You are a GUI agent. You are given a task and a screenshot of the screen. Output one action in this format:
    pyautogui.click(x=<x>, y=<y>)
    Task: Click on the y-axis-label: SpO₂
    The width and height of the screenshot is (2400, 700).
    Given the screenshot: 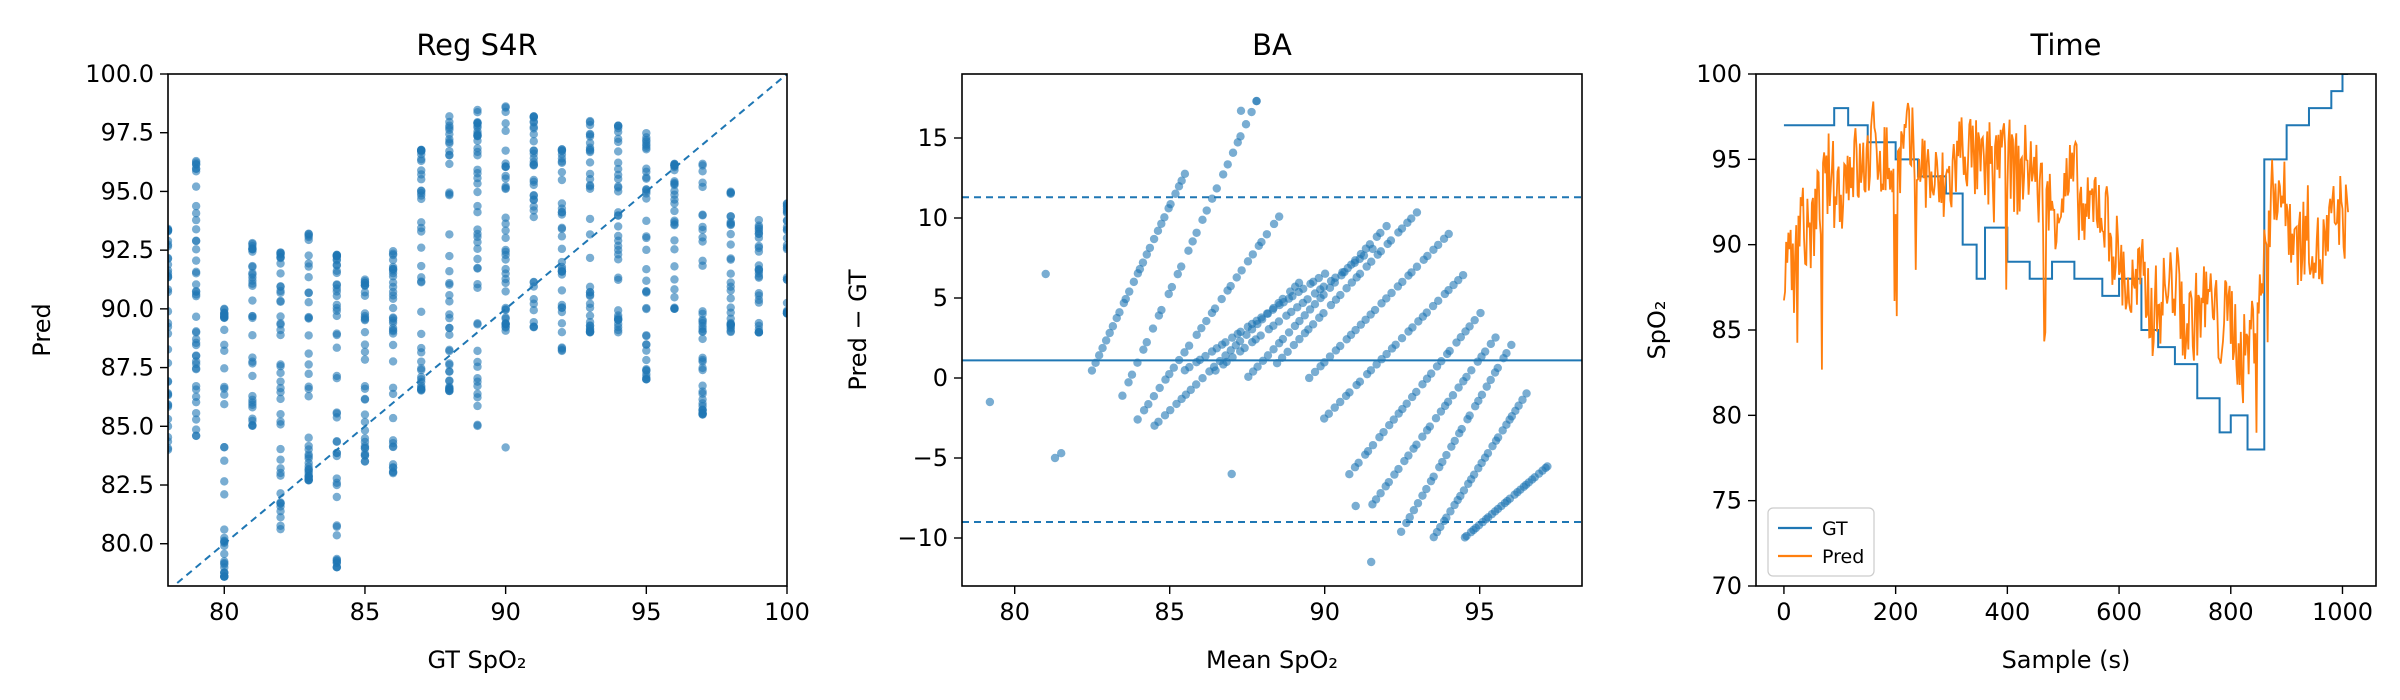 What is the action you would take?
    pyautogui.click(x=1657, y=330)
    